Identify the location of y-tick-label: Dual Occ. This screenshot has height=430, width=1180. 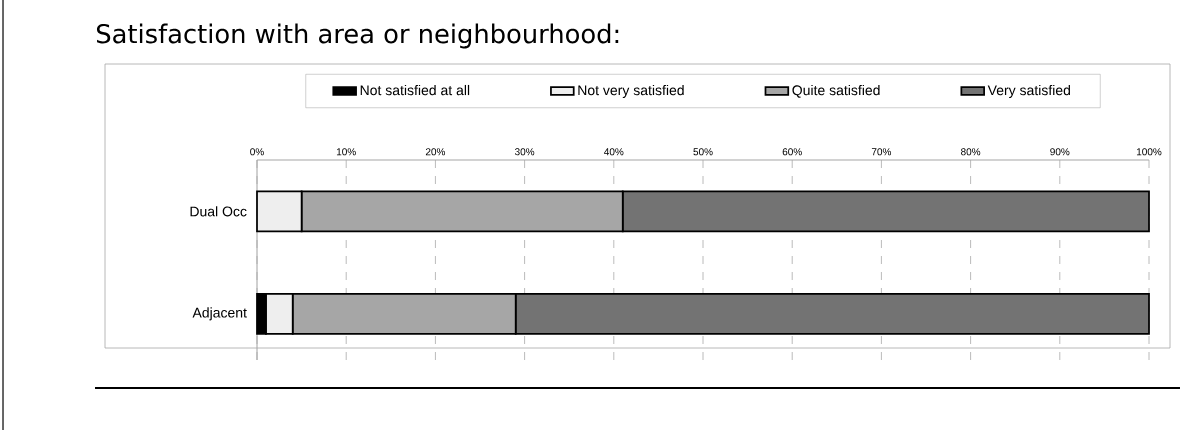
(218, 211).